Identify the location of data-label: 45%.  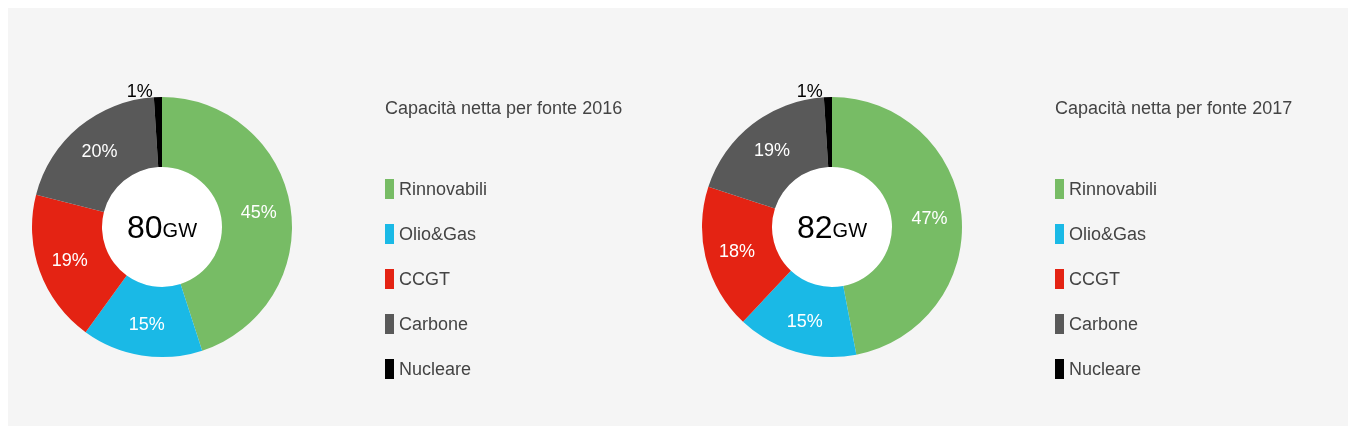
(258, 211).